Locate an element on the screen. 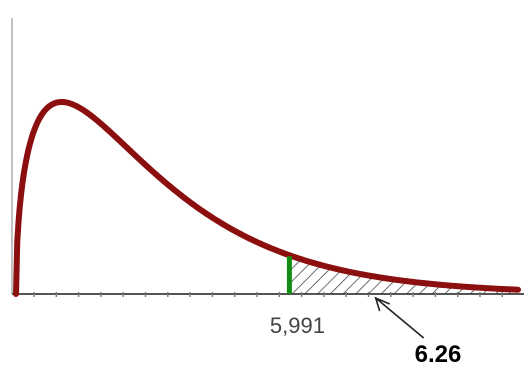  test-statistic-label: 6.26 is located at coordinates (438, 354).